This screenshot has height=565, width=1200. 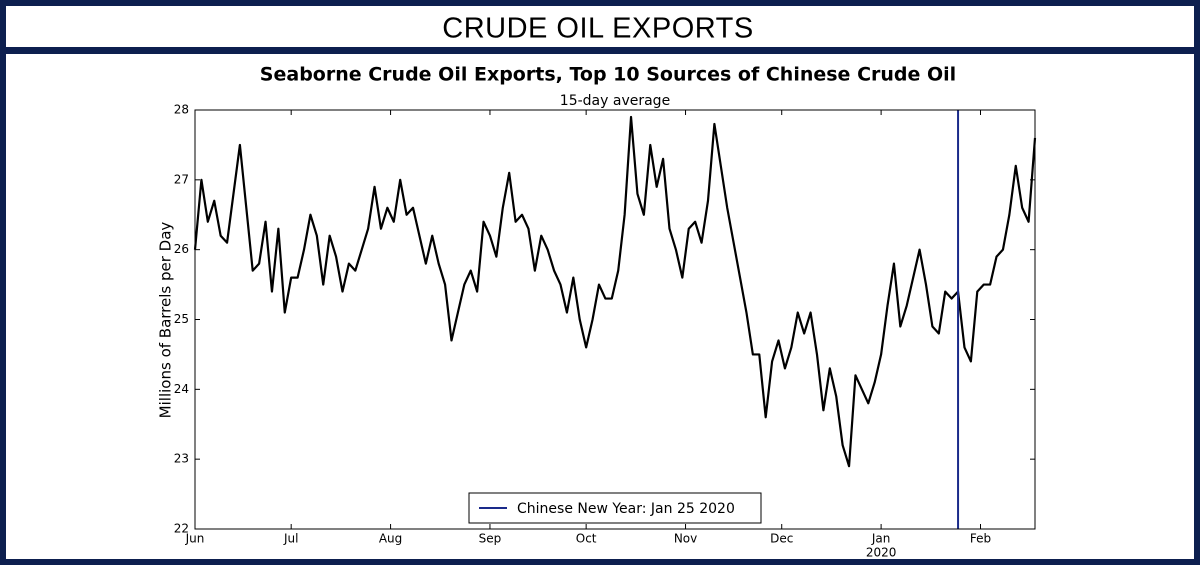 What do you see at coordinates (881, 553) in the screenshot?
I see `x-sublabel: 2020` at bounding box center [881, 553].